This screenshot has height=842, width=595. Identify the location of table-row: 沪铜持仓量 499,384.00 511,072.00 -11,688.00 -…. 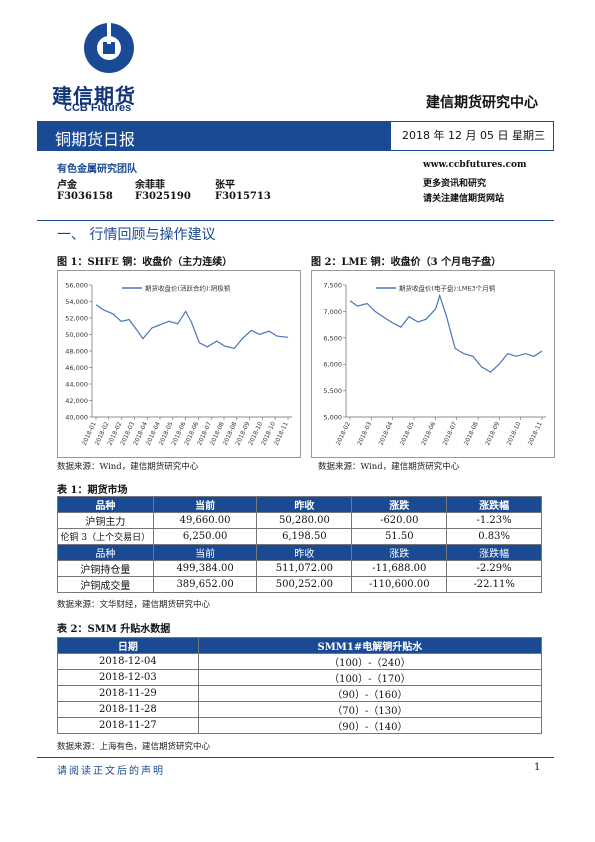
(299, 568).